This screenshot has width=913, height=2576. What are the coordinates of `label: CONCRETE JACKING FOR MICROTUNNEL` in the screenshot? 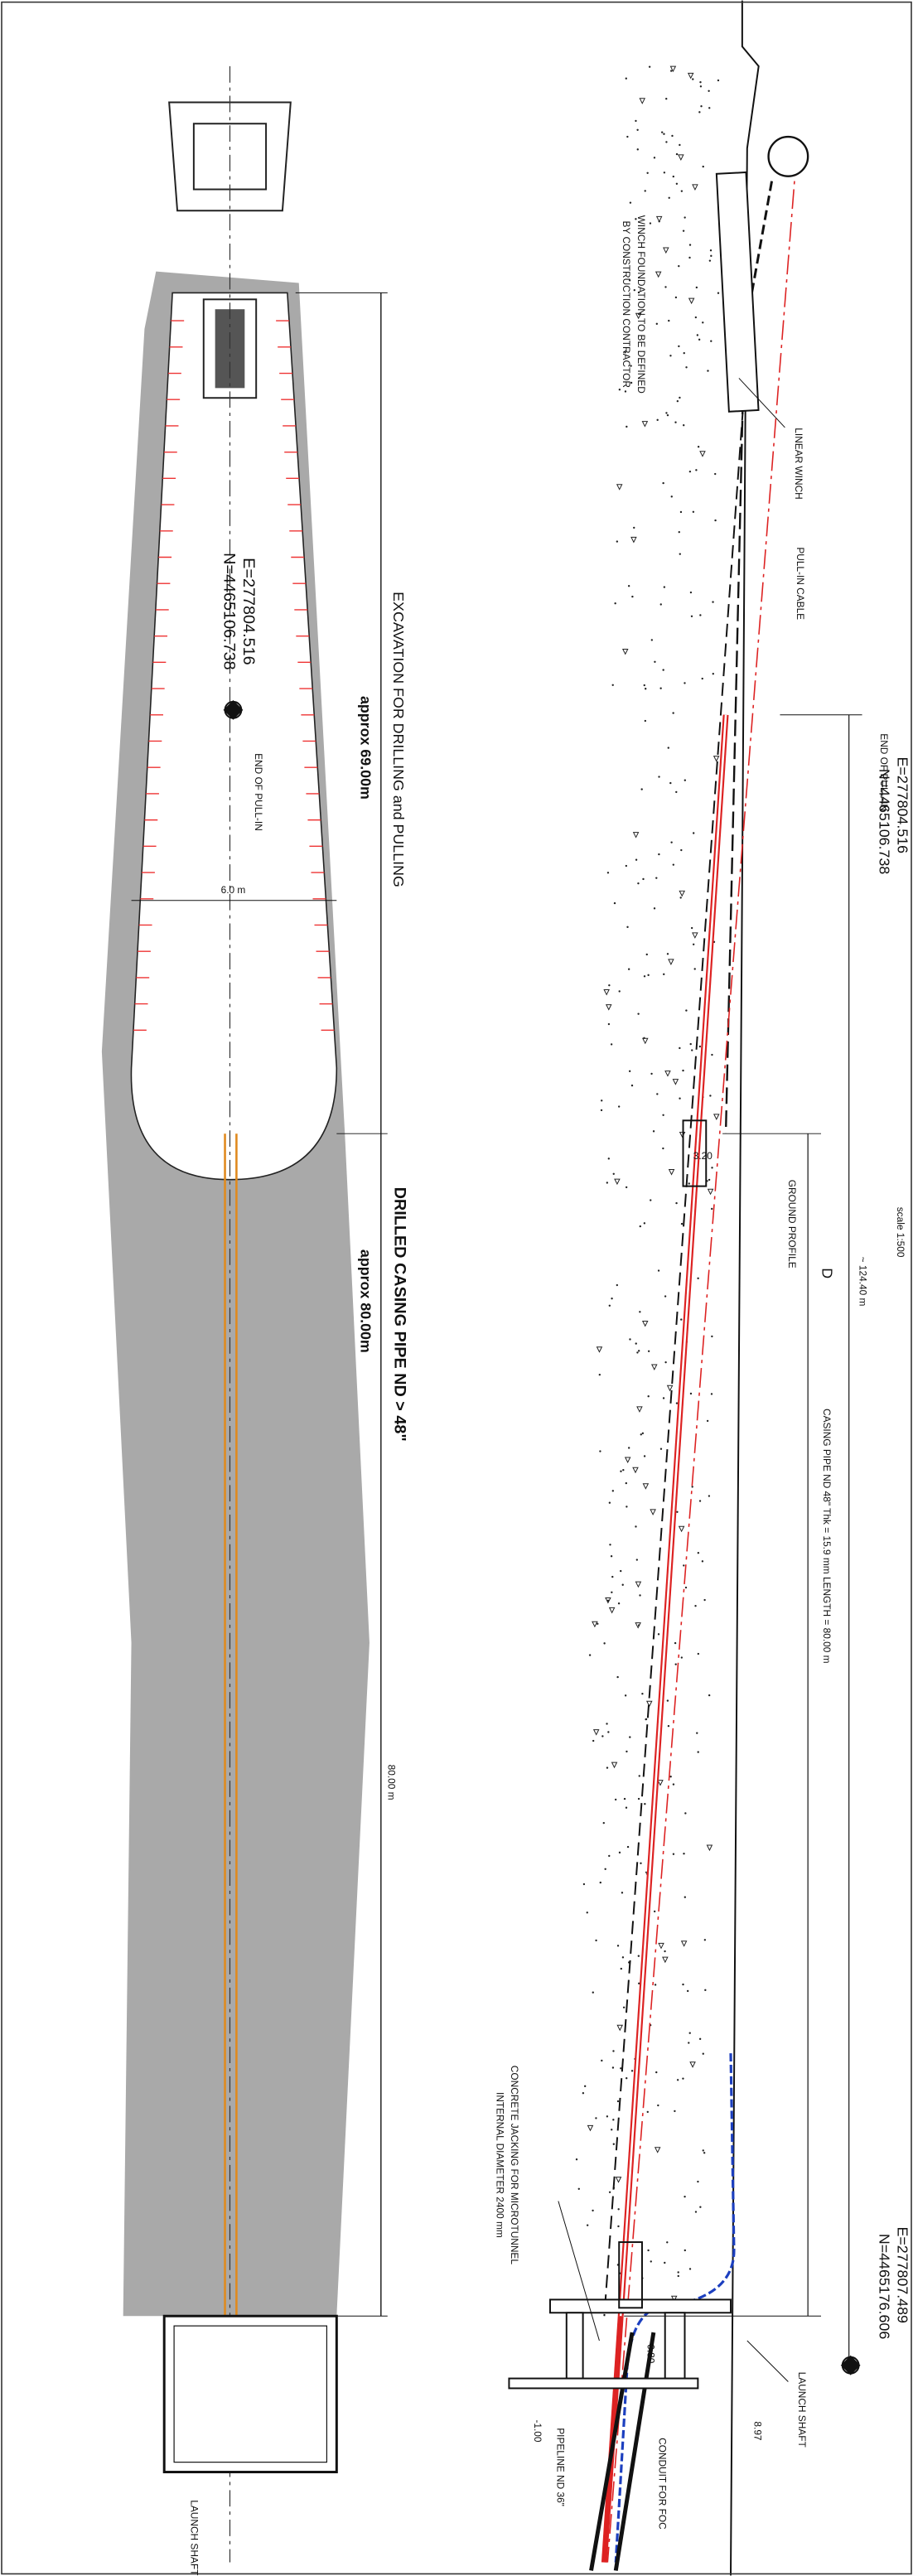 It's located at (514, 2165).